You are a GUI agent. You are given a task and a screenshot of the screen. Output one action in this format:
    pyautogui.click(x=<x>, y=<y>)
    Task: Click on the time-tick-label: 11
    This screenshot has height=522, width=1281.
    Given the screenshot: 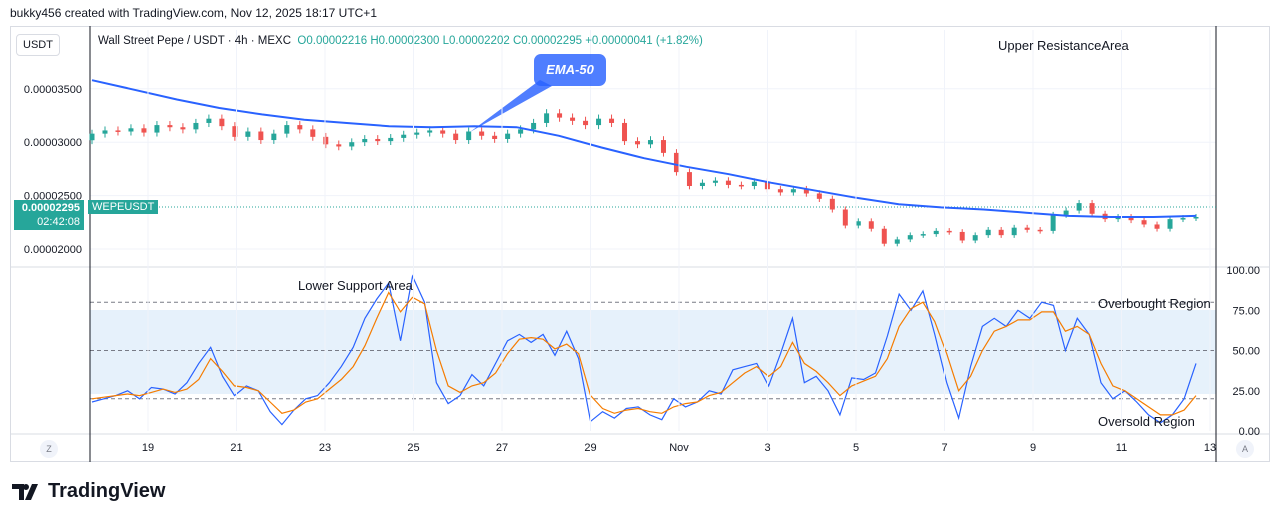 What is the action you would take?
    pyautogui.click(x=1121, y=448)
    